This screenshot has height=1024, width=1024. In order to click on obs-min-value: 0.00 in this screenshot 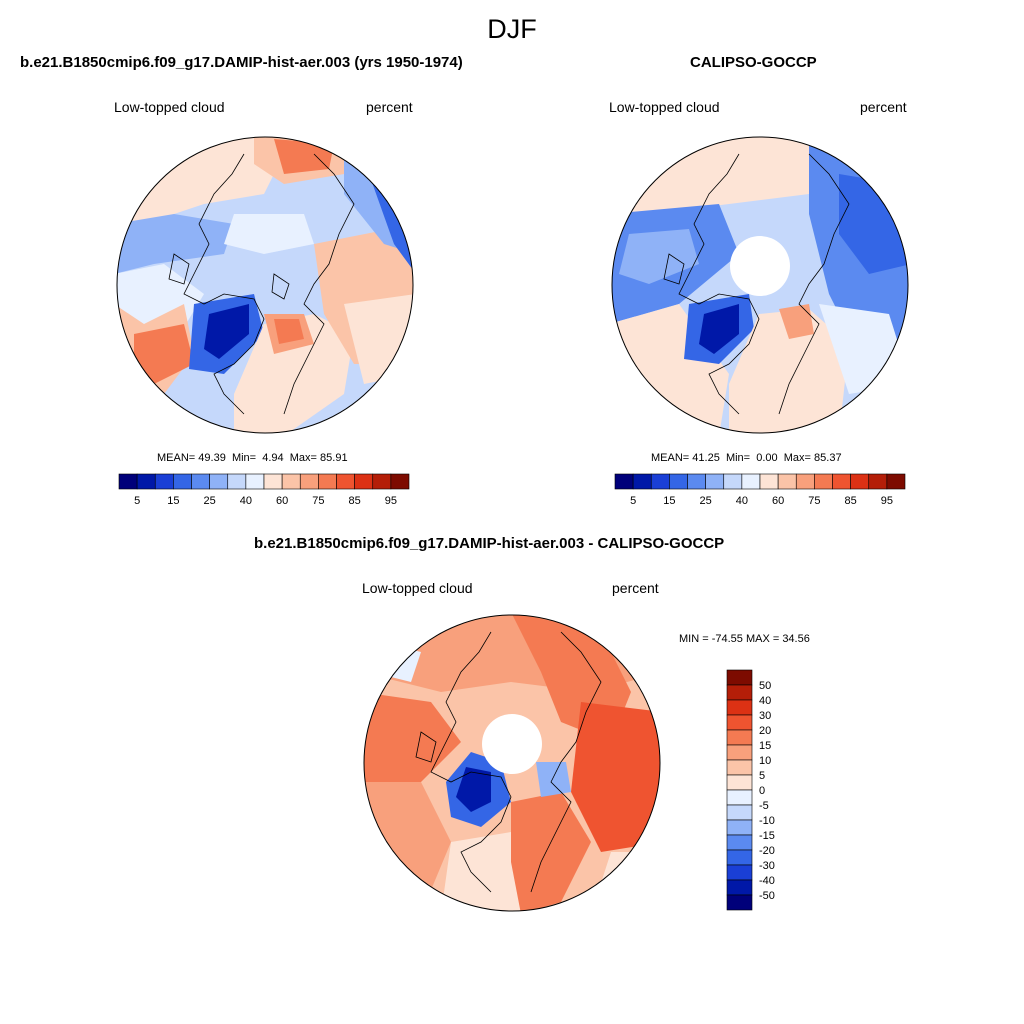, I will do `click(767, 458)`.